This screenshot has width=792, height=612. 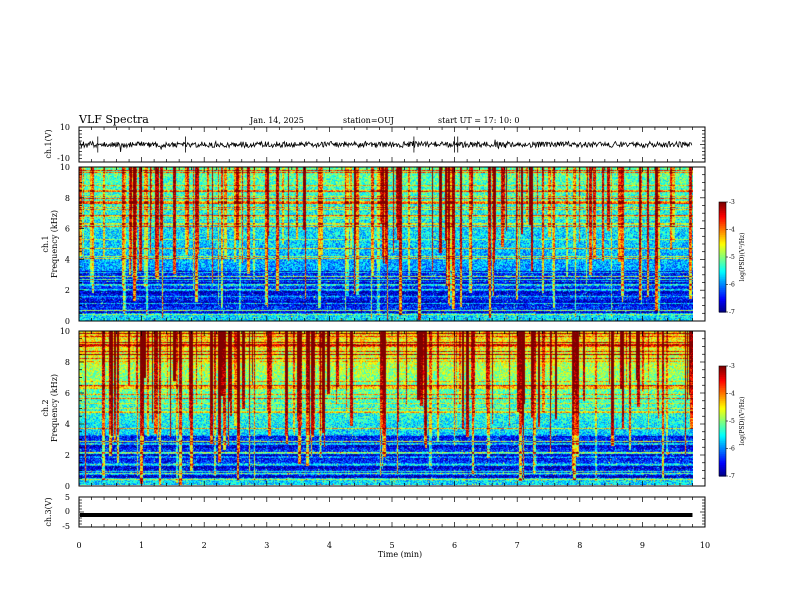 What do you see at coordinates (54, 408) in the screenshot?
I see `ch2-spectrogram-ylabel-freq: Frequency (kHz)` at bounding box center [54, 408].